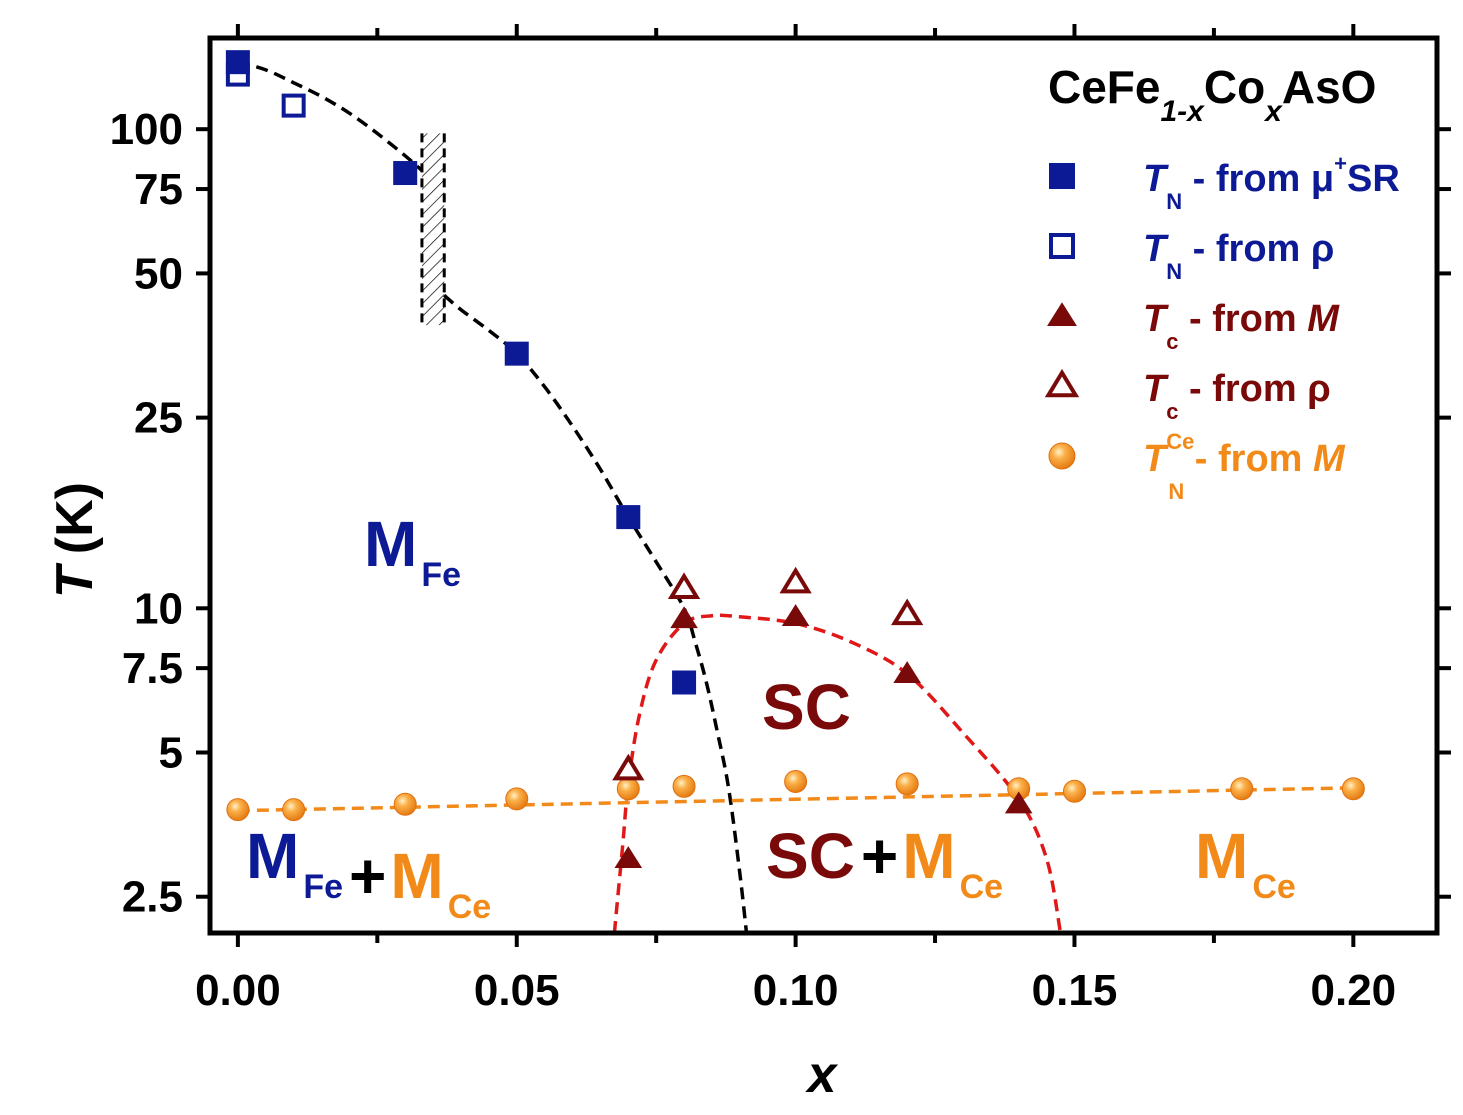 This screenshot has width=1463, height=1115. I want to click on legend-marker-tnce_m, so click(1062, 456).